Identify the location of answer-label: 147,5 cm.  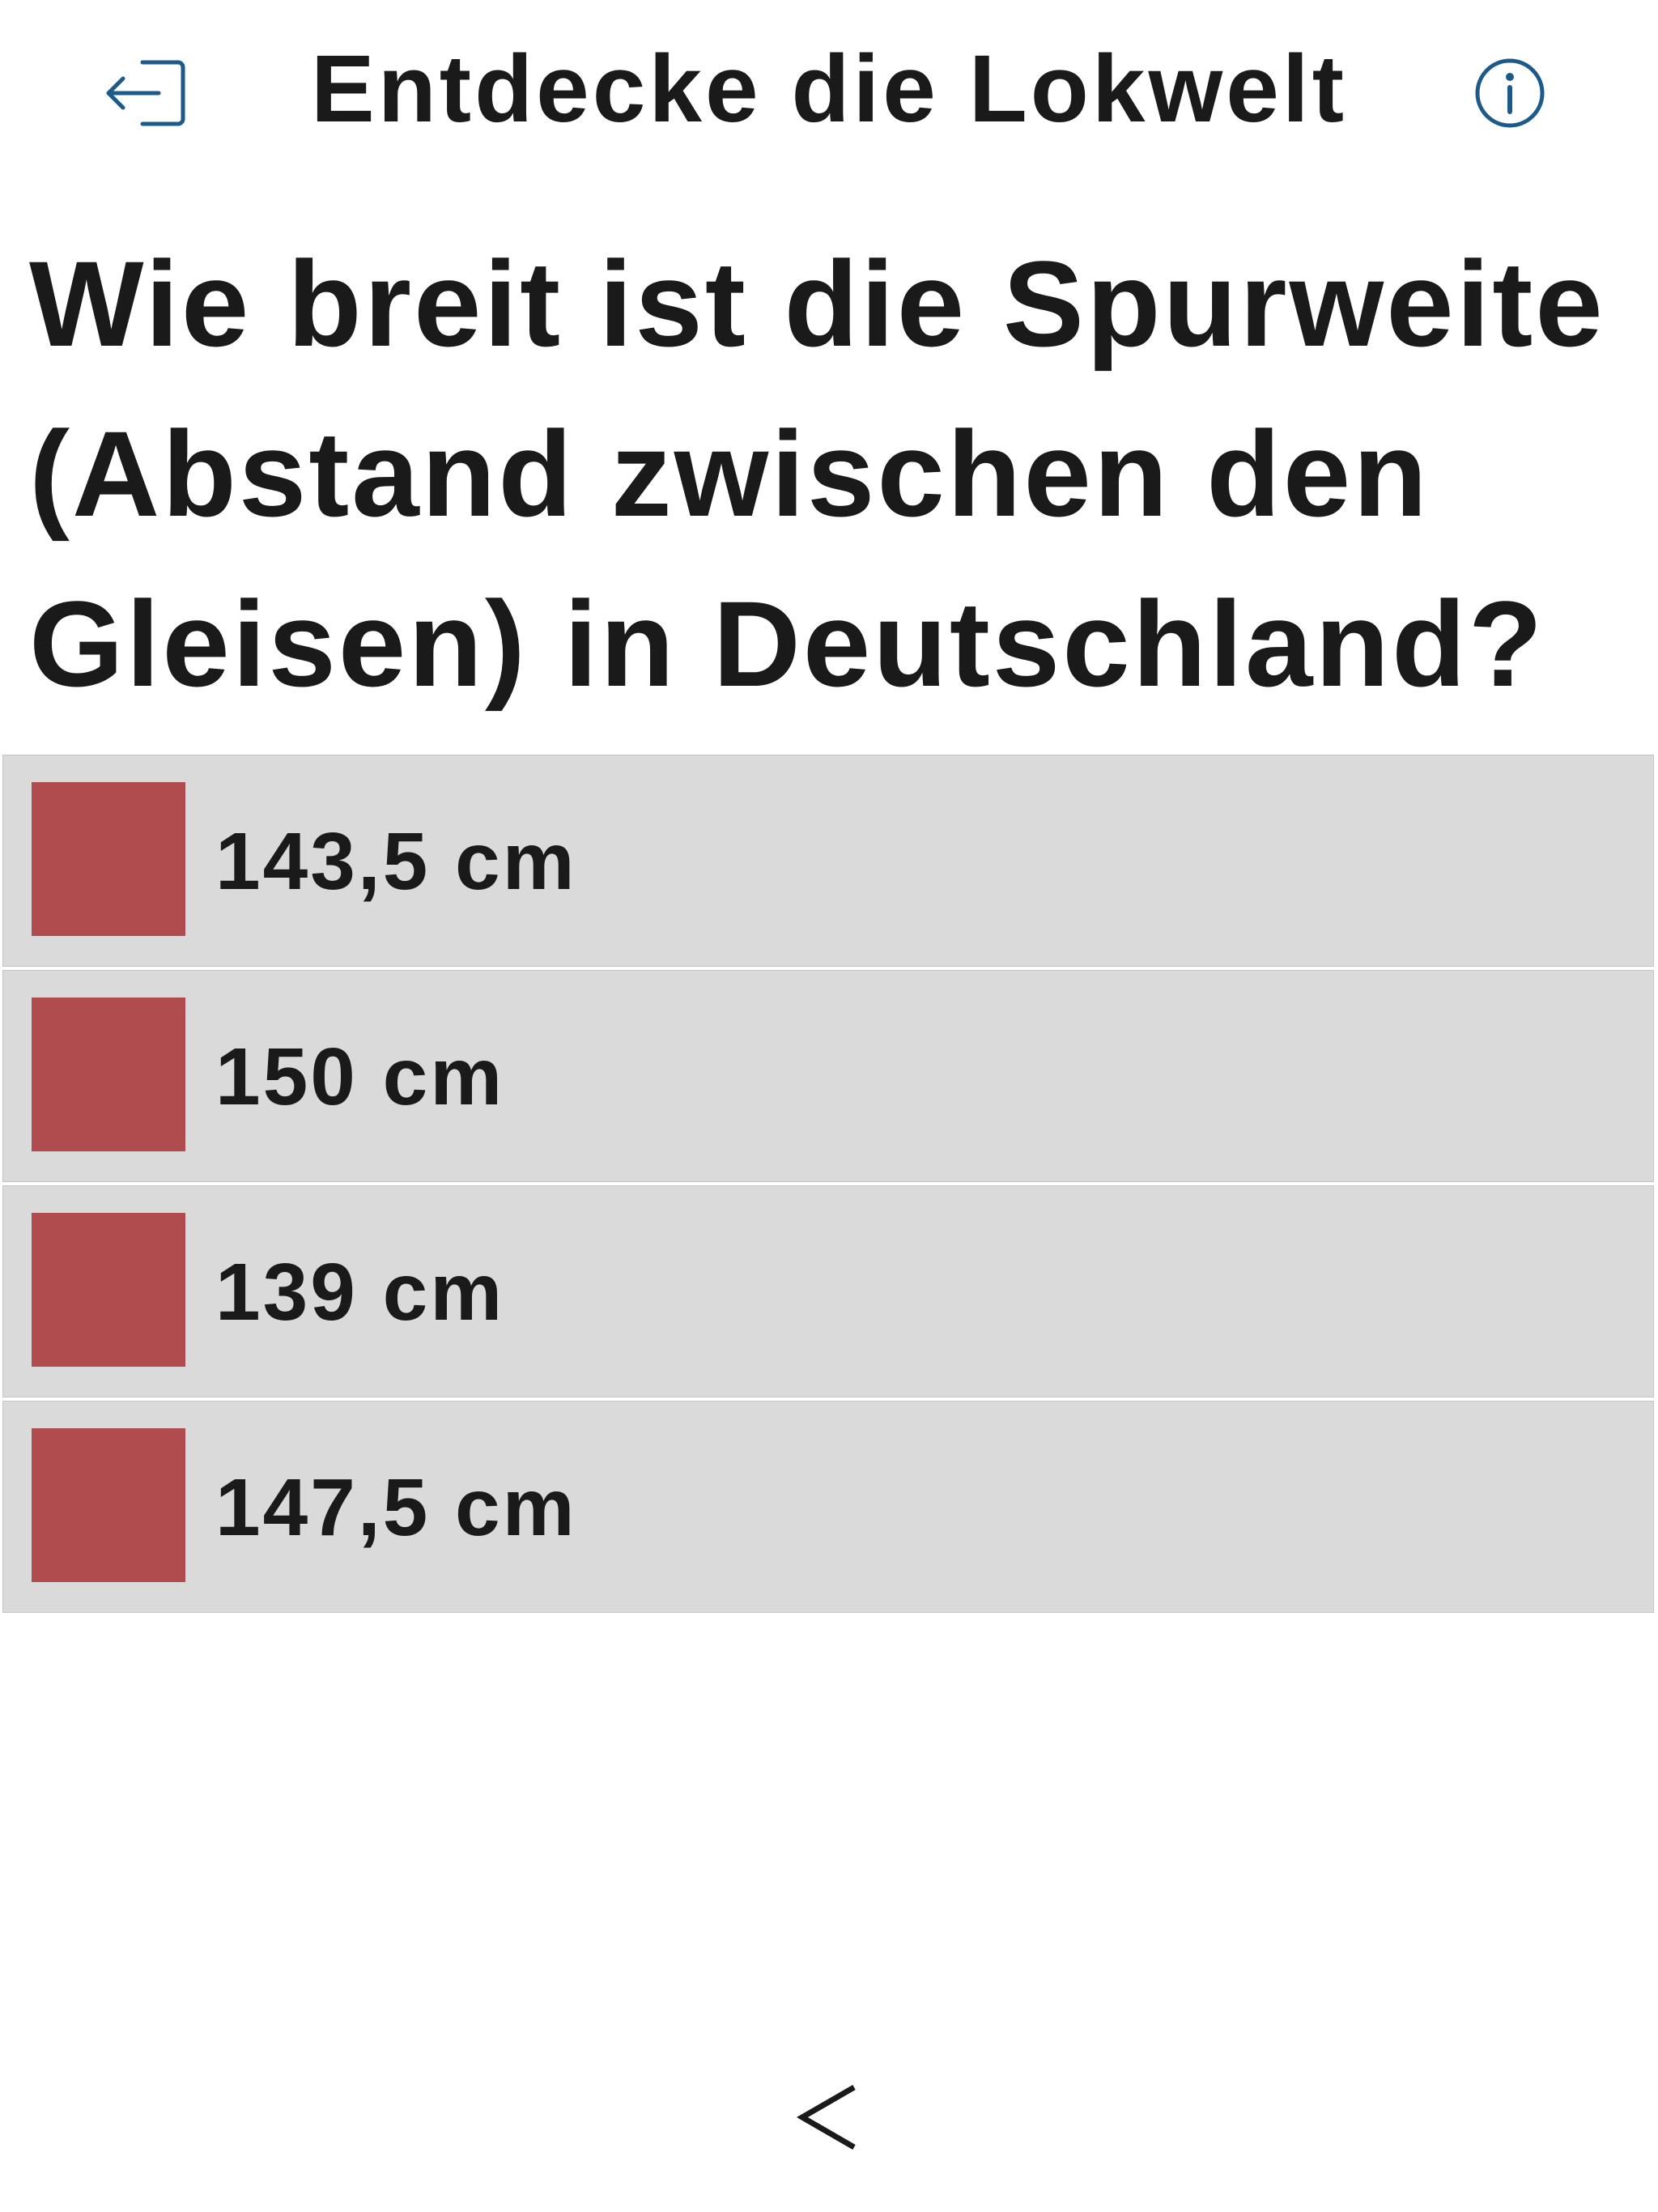
(396, 1507).